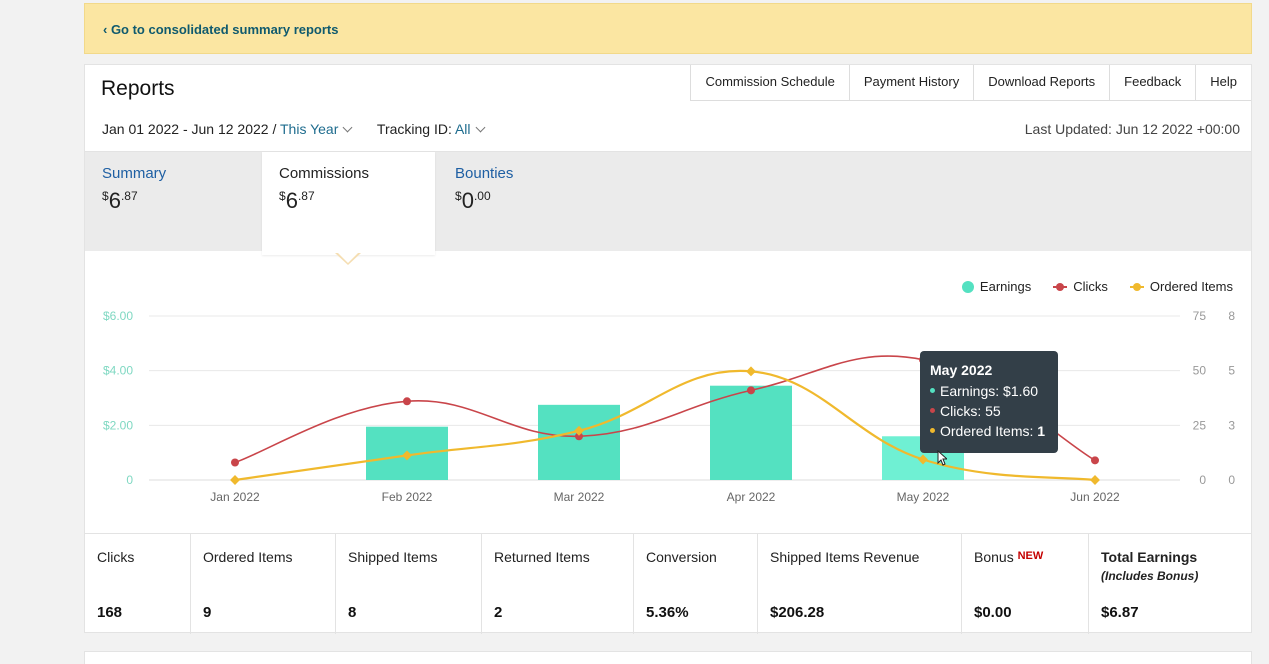 The width and height of the screenshot is (1269, 664). Describe the element at coordinates (1030, 556) in the screenshot. I see `new-badge: NEW` at that location.